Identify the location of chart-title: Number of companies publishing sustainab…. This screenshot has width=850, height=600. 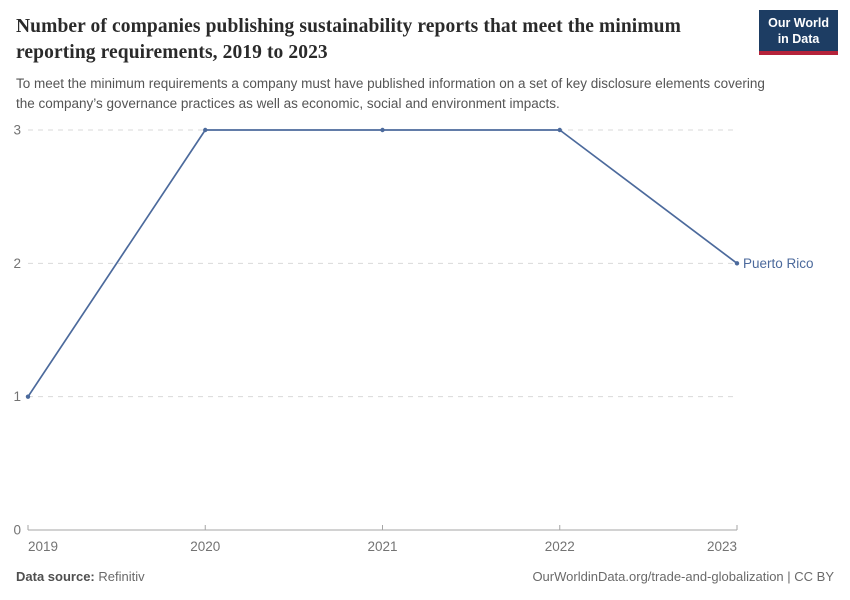
(348, 40).